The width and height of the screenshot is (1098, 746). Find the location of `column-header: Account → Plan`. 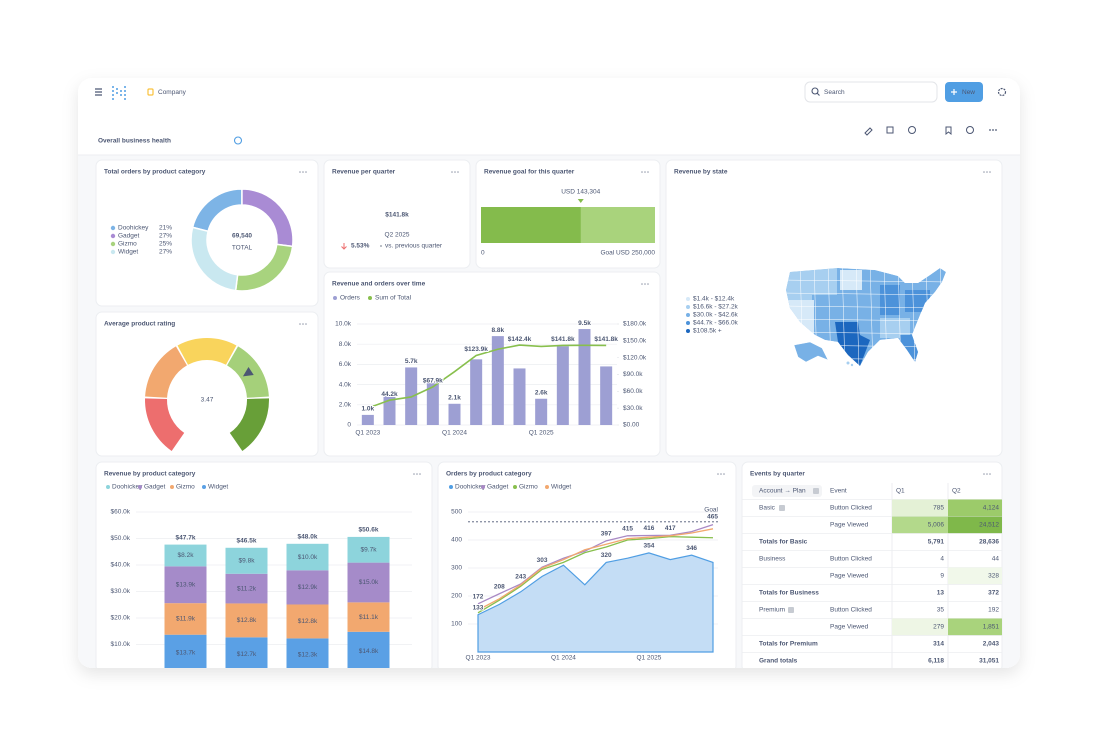

column-header: Account → Plan is located at coordinates (782, 491).